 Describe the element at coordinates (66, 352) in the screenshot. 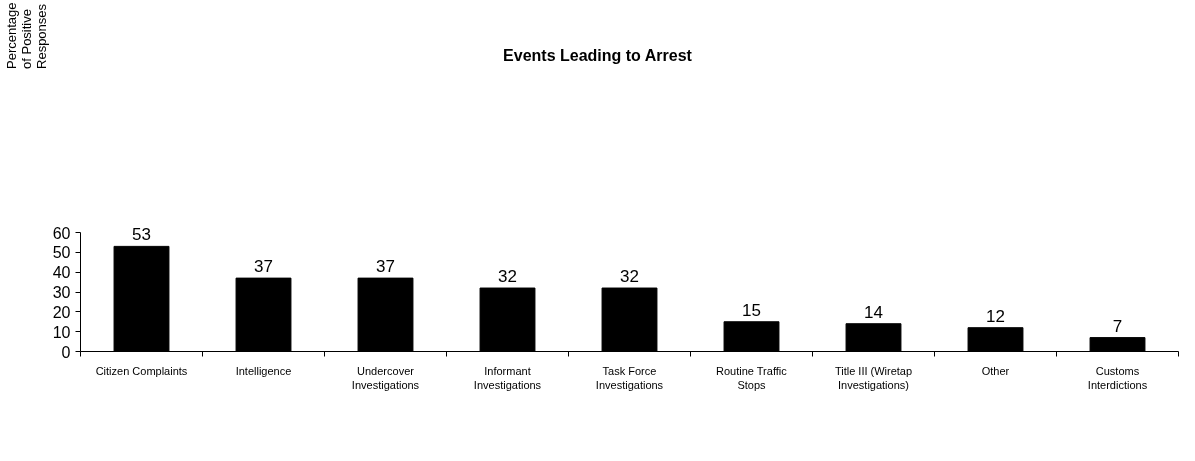

I see `y-tick-label: 0` at that location.